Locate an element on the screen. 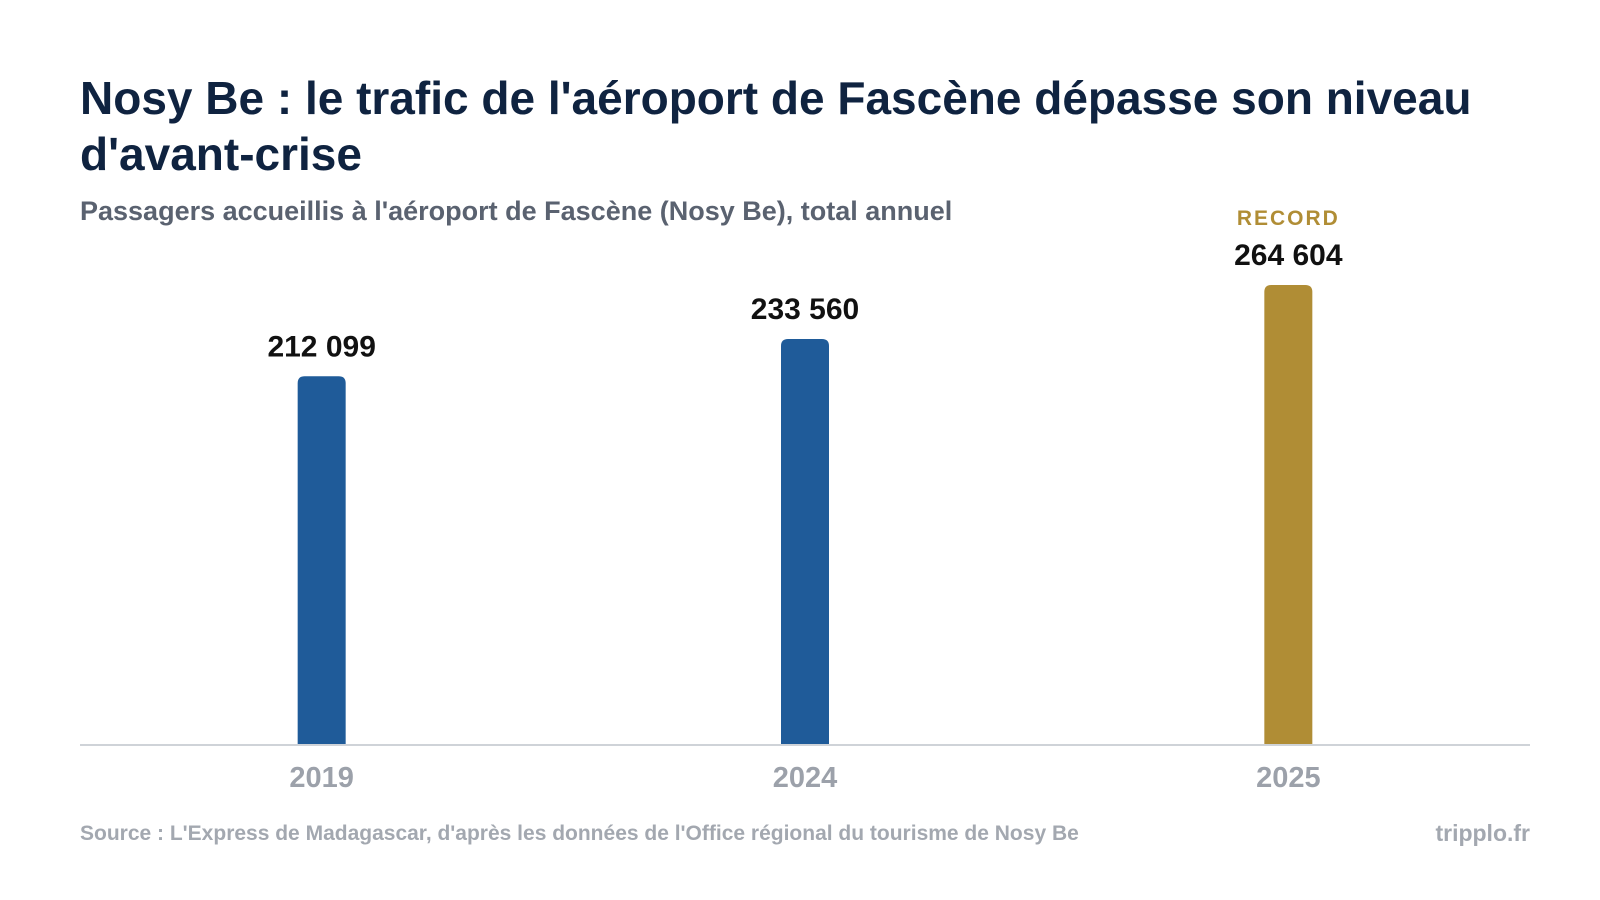 Image resolution: width=1600 pixels, height=900 pixels. tick-label-2024: 2024 is located at coordinates (805, 778).